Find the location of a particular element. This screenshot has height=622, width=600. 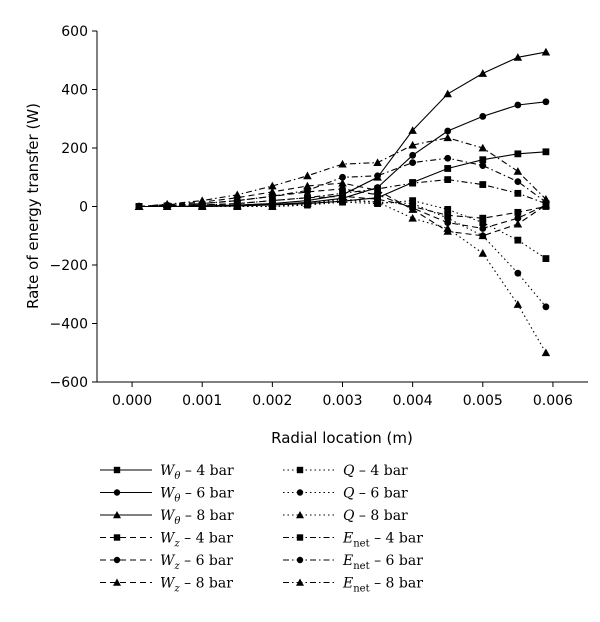

y-tick-label: −200 is located at coordinates (69, 266).